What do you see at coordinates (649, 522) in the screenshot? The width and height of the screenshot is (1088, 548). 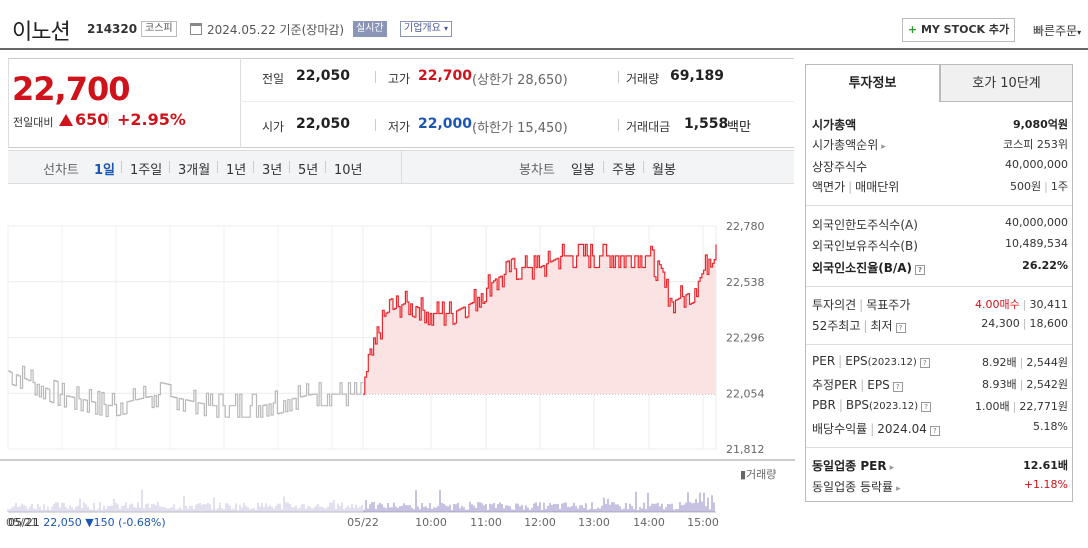 I see `x-tick-label: 14:00` at bounding box center [649, 522].